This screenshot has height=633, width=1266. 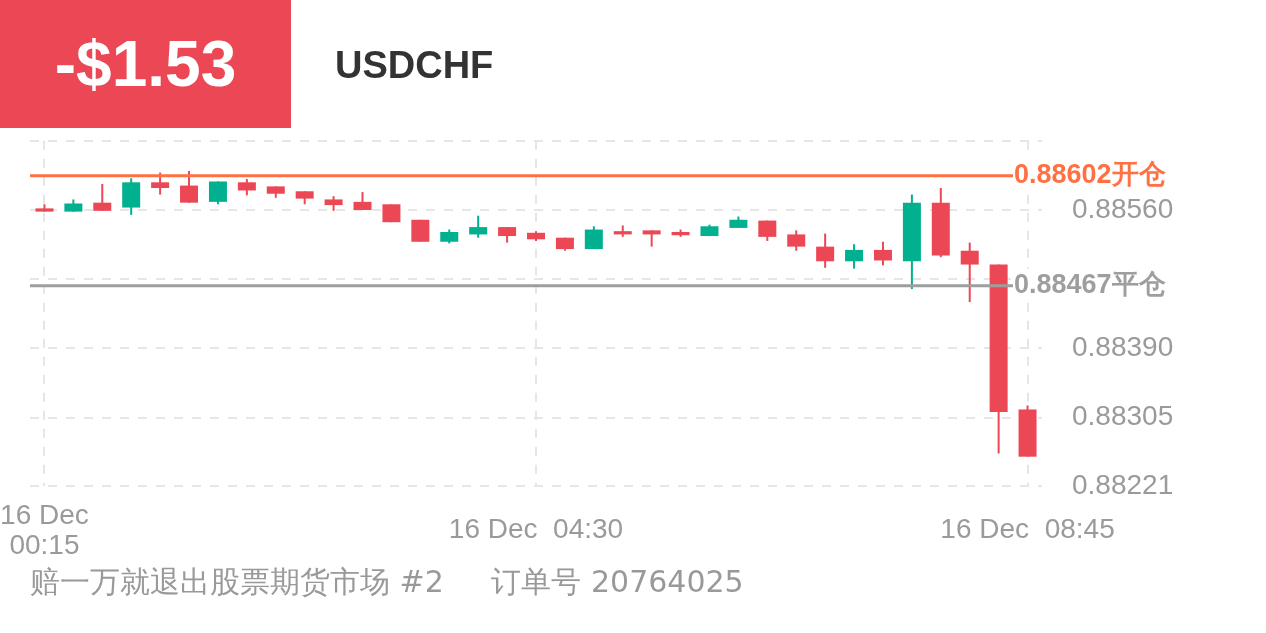 I want to click on ref-line-label: 0.88467平仓, so click(x=1090, y=284).